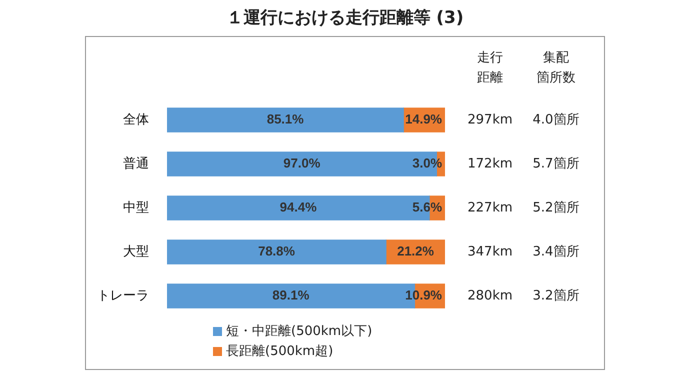 This screenshot has width=690, height=388. I want to click on text: 5.7箇所, so click(556, 164).